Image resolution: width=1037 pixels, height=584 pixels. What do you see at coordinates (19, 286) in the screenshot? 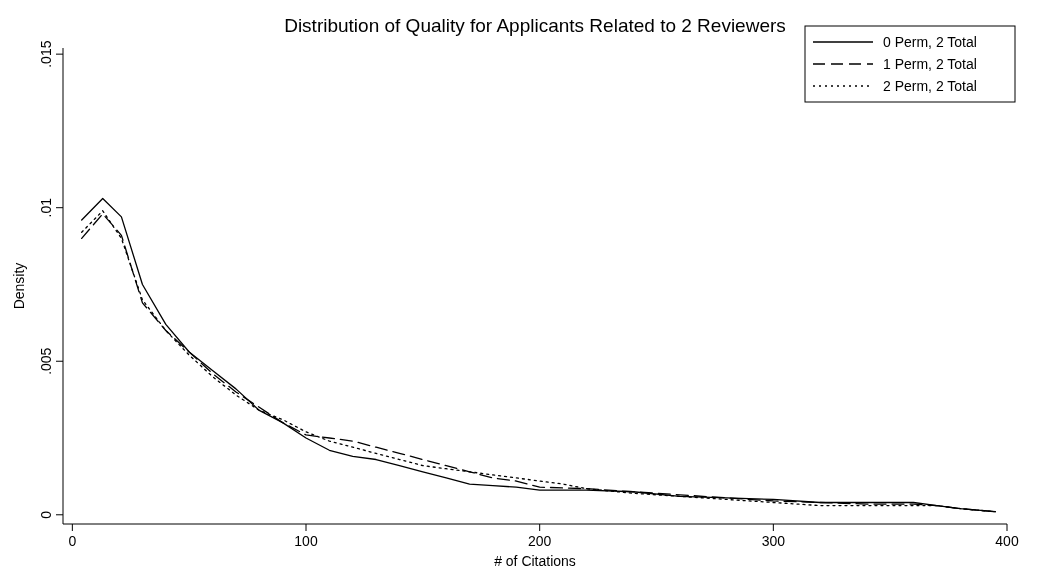
I see `y-axis-title: Density` at bounding box center [19, 286].